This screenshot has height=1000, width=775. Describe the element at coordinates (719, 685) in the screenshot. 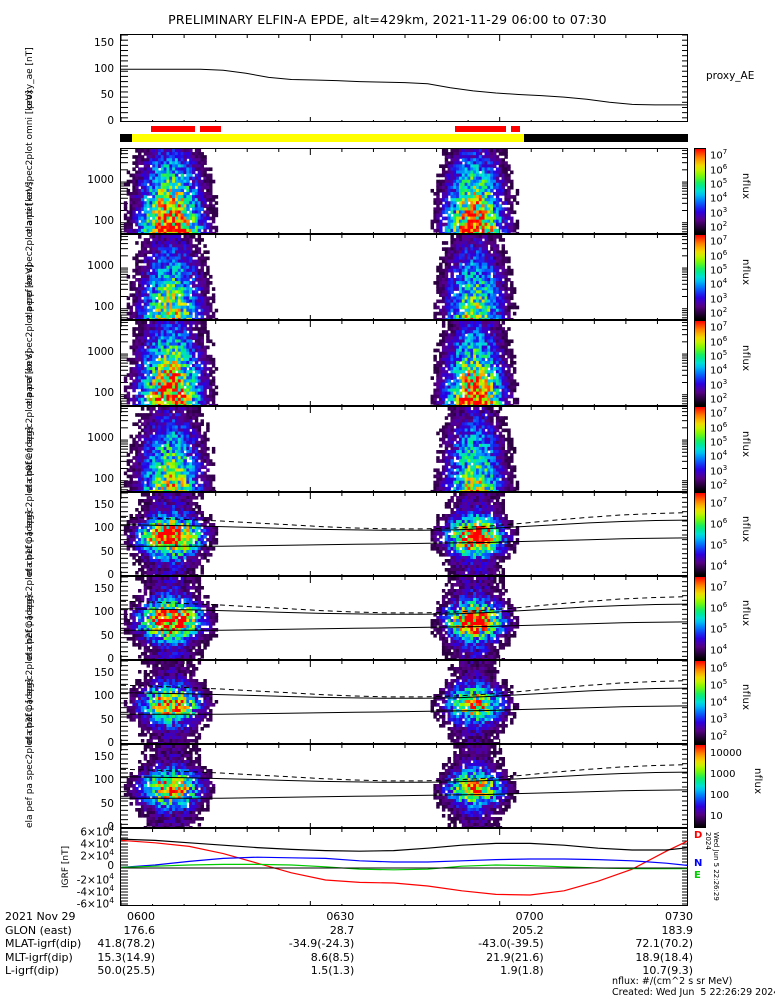

I see `colorbar-tick-pa-ch2lc-3: 10⁵` at that location.